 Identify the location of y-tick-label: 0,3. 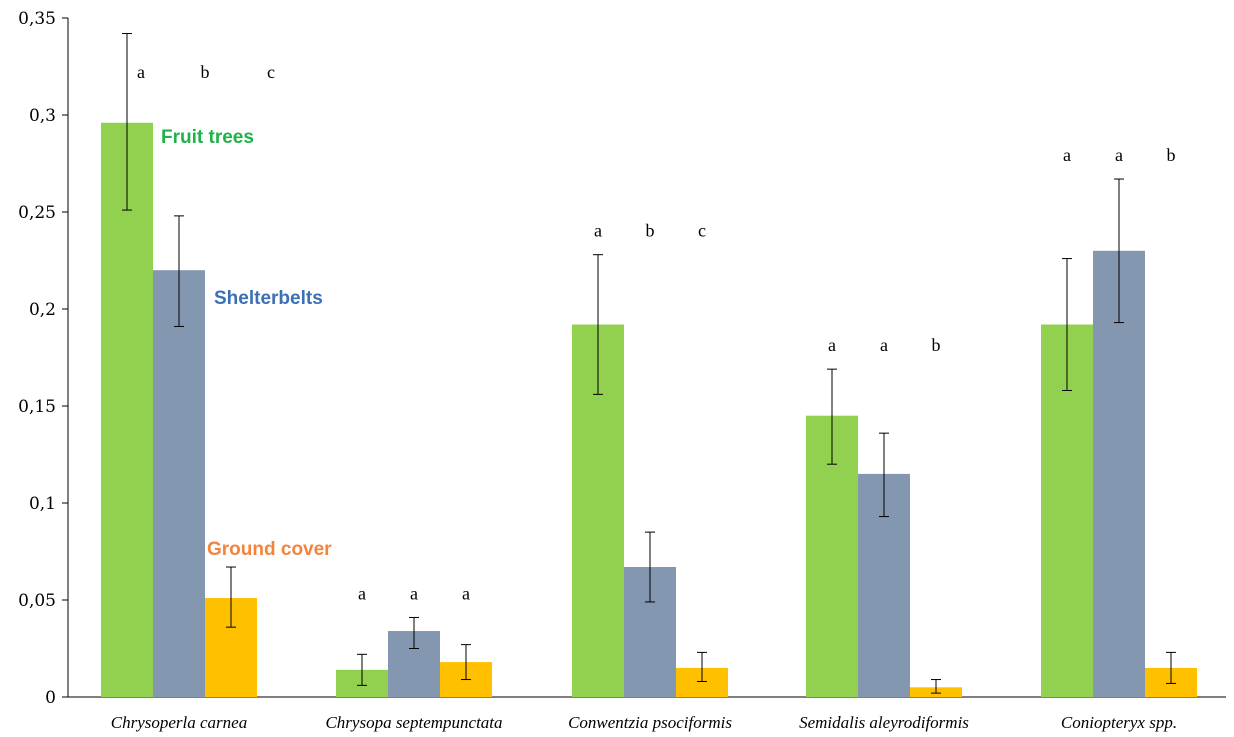
(42, 116).